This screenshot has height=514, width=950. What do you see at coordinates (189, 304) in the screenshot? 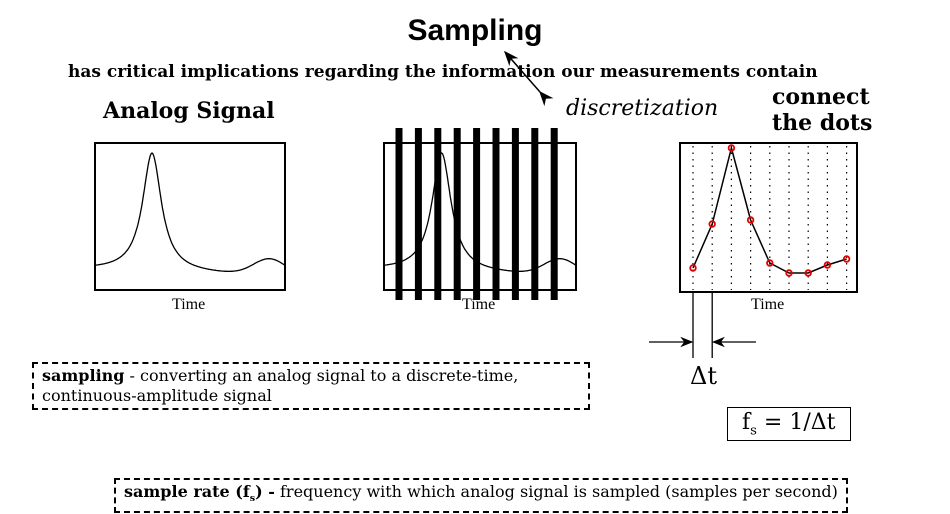
I see `time-axis-label-analog: Time` at bounding box center [189, 304].